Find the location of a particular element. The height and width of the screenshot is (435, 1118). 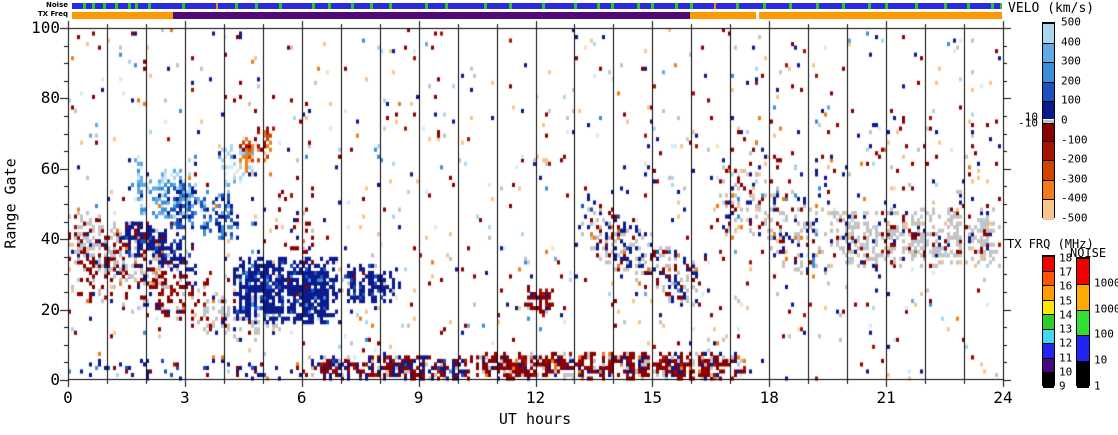

y-axis-title: Range Gate is located at coordinates (10, 203).